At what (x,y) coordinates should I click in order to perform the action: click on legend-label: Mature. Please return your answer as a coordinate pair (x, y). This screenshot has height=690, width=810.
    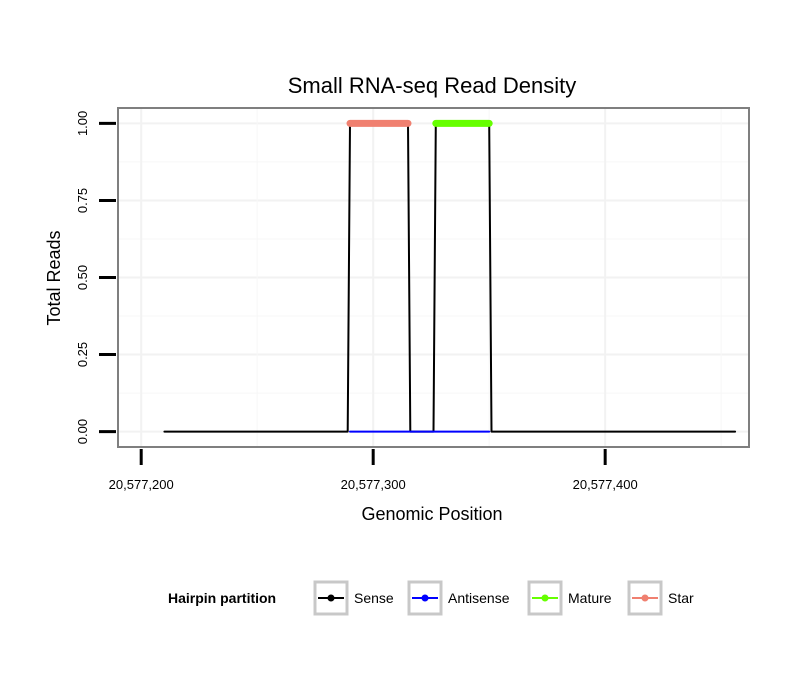
    Looking at the image, I should click on (590, 598).